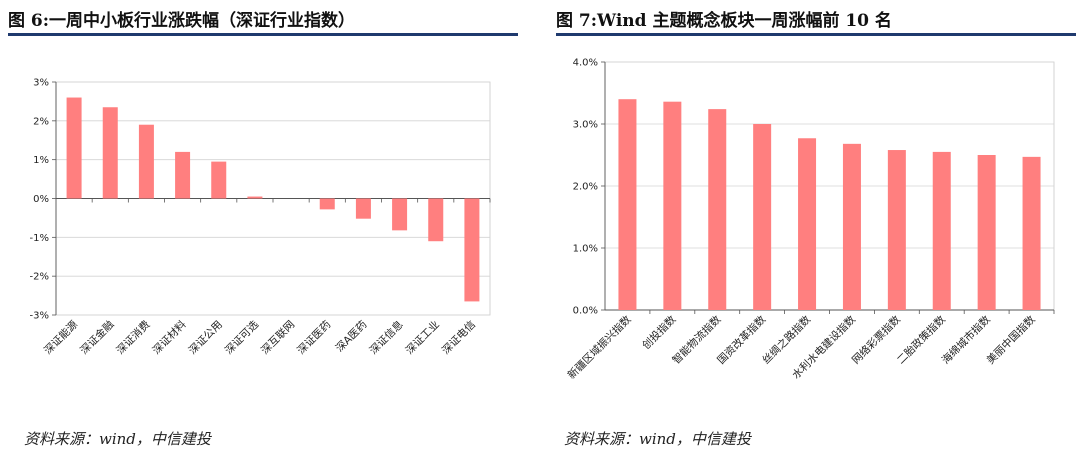  Describe the element at coordinates (41, 160) in the screenshot. I see `y-tick-label: 1%` at that location.